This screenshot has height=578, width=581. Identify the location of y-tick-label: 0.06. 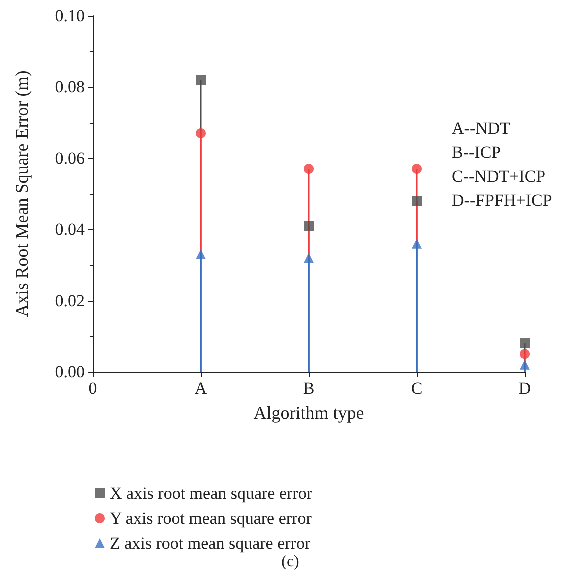
(70, 158).